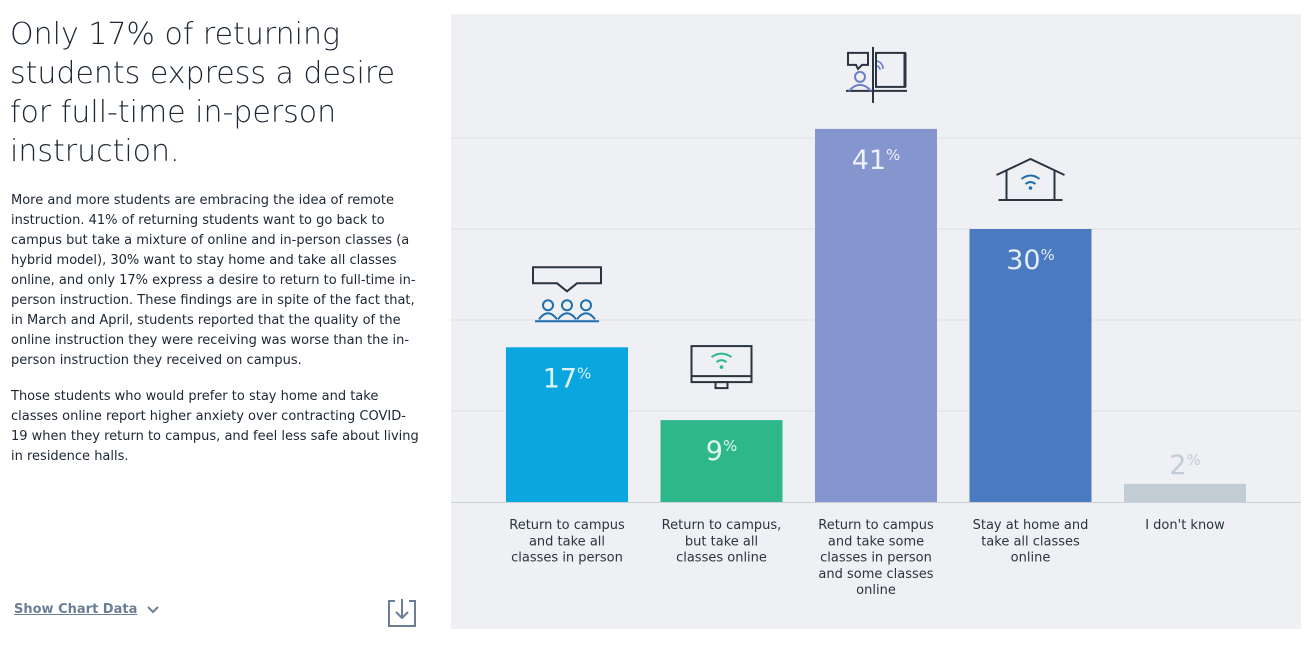 This screenshot has height=648, width=1312. I want to click on chevron-down-icon, so click(153, 609).